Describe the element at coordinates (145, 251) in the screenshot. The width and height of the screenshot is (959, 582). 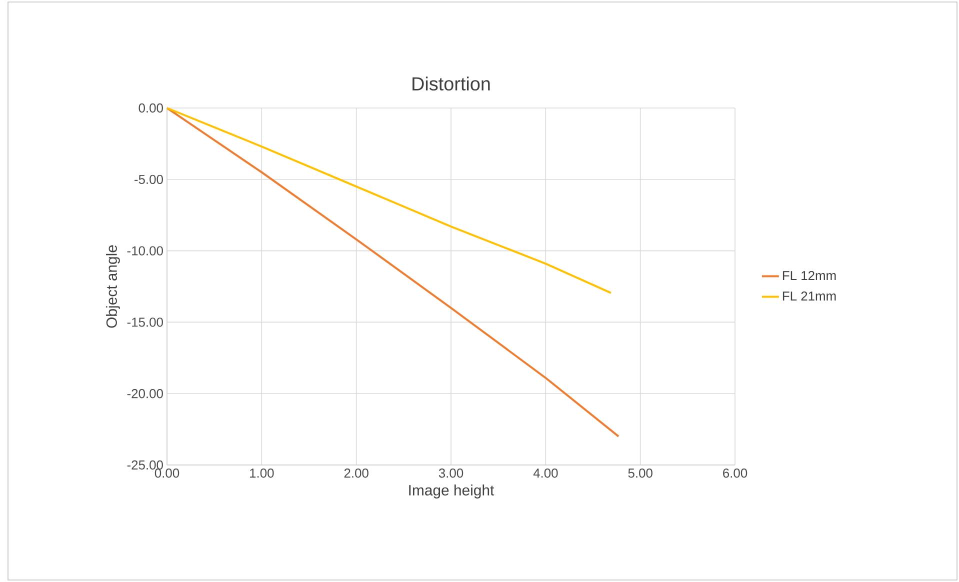
I see `y-tick-label: -10.00` at that location.